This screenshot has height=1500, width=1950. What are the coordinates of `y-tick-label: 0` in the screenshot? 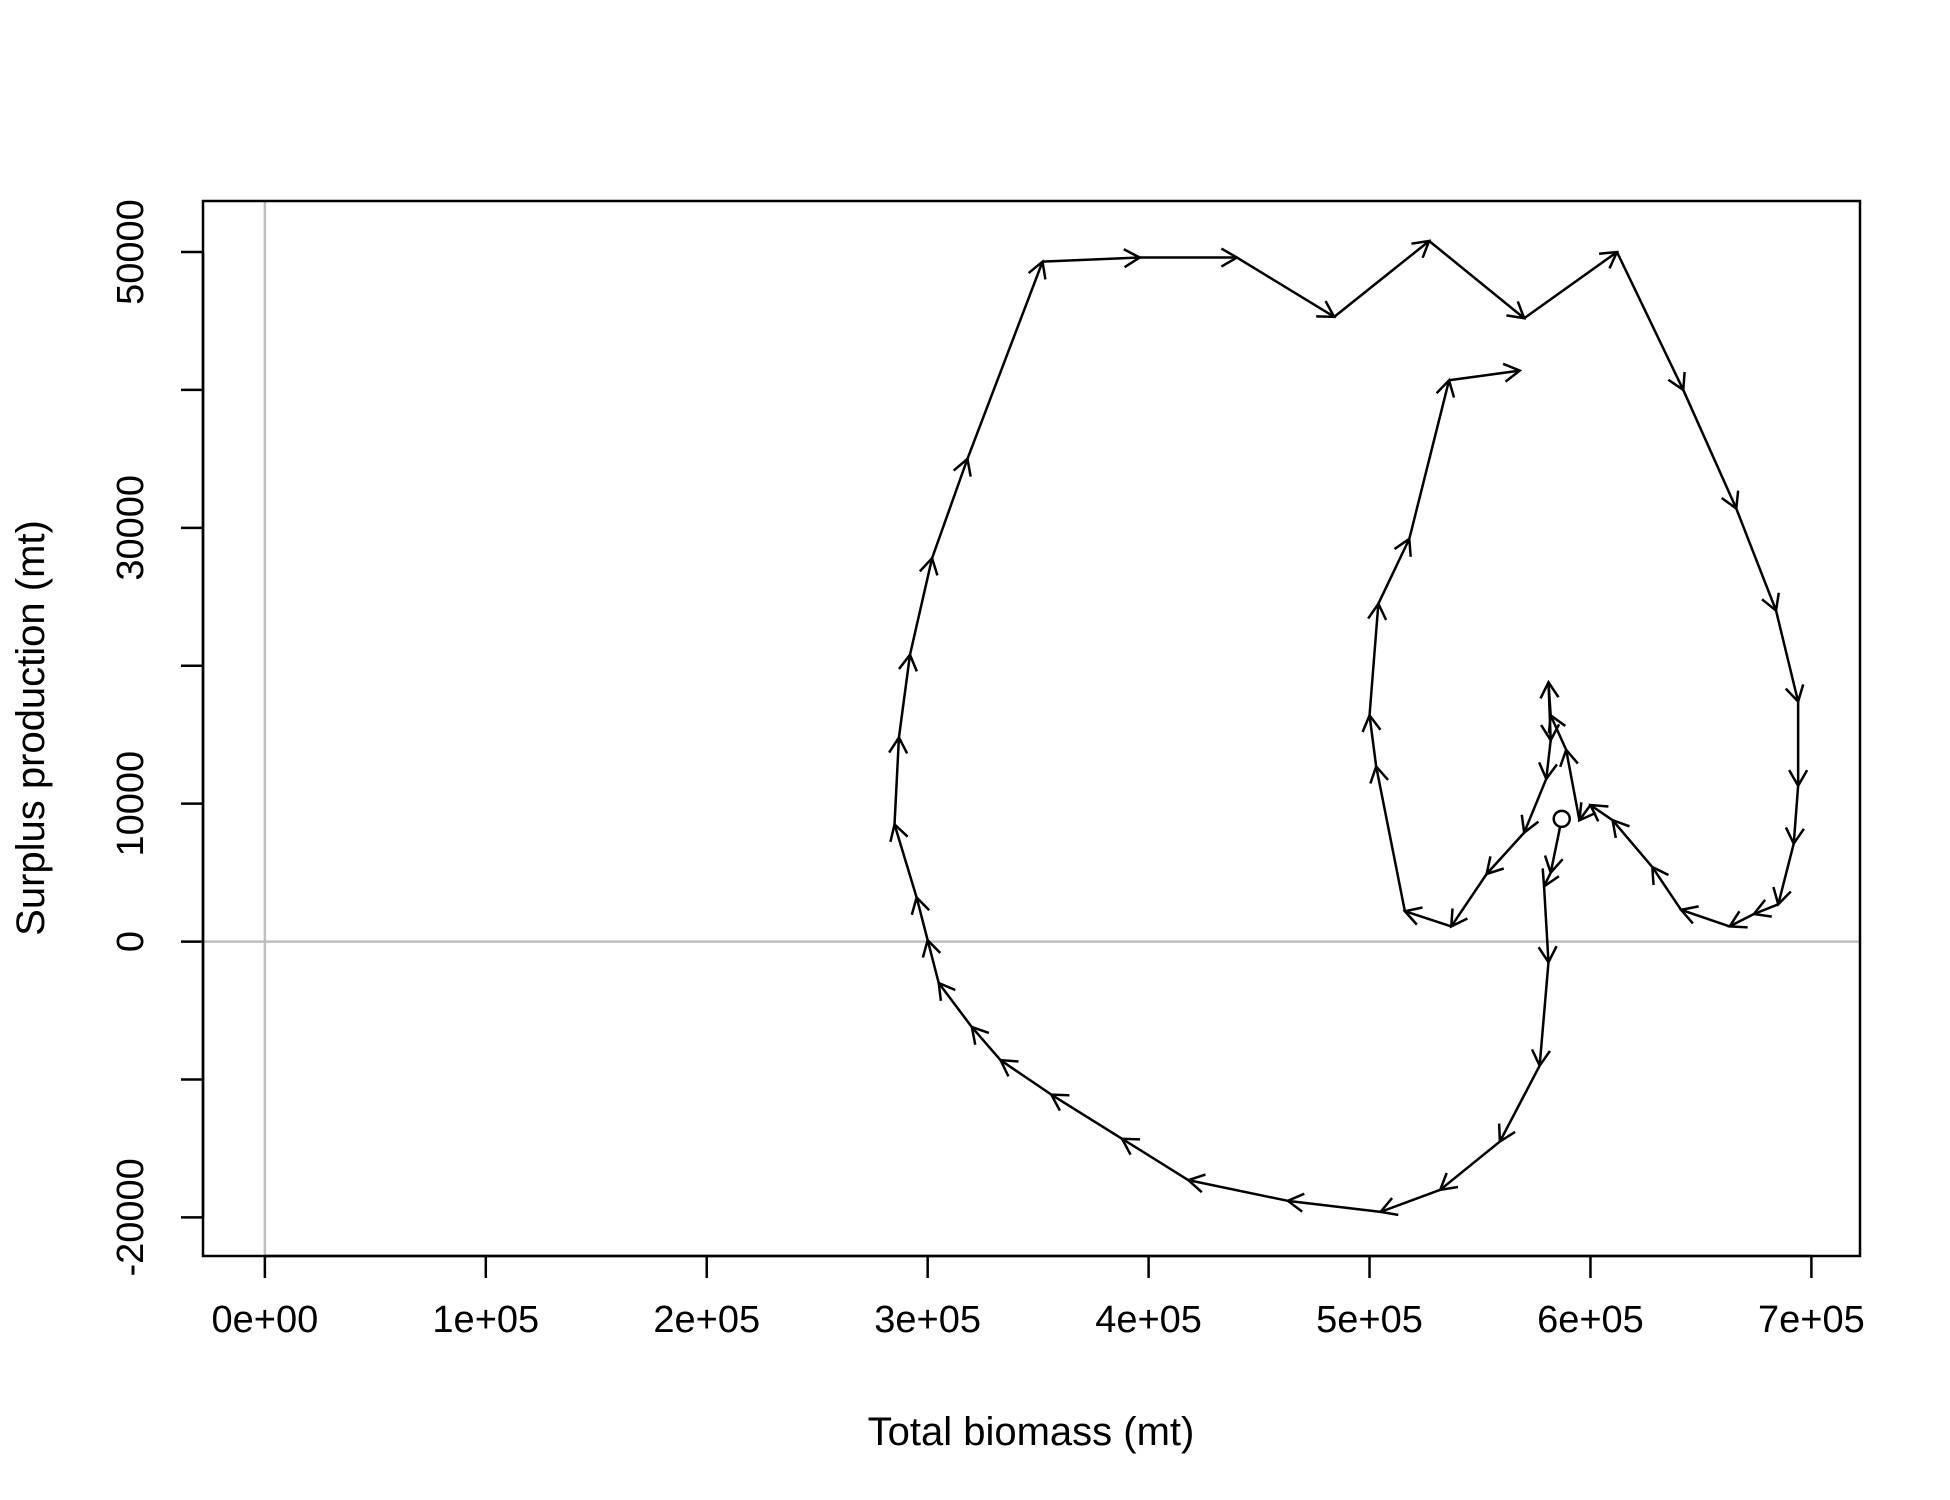 It's located at (131, 941).